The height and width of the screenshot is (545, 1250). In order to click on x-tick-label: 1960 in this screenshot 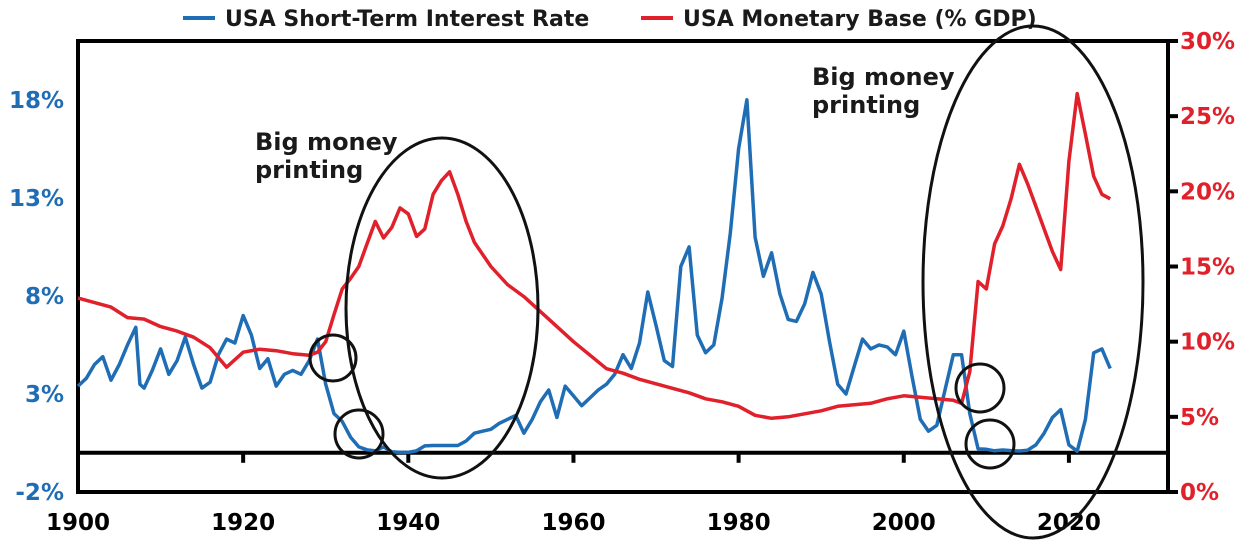, I will do `click(573, 523)`.